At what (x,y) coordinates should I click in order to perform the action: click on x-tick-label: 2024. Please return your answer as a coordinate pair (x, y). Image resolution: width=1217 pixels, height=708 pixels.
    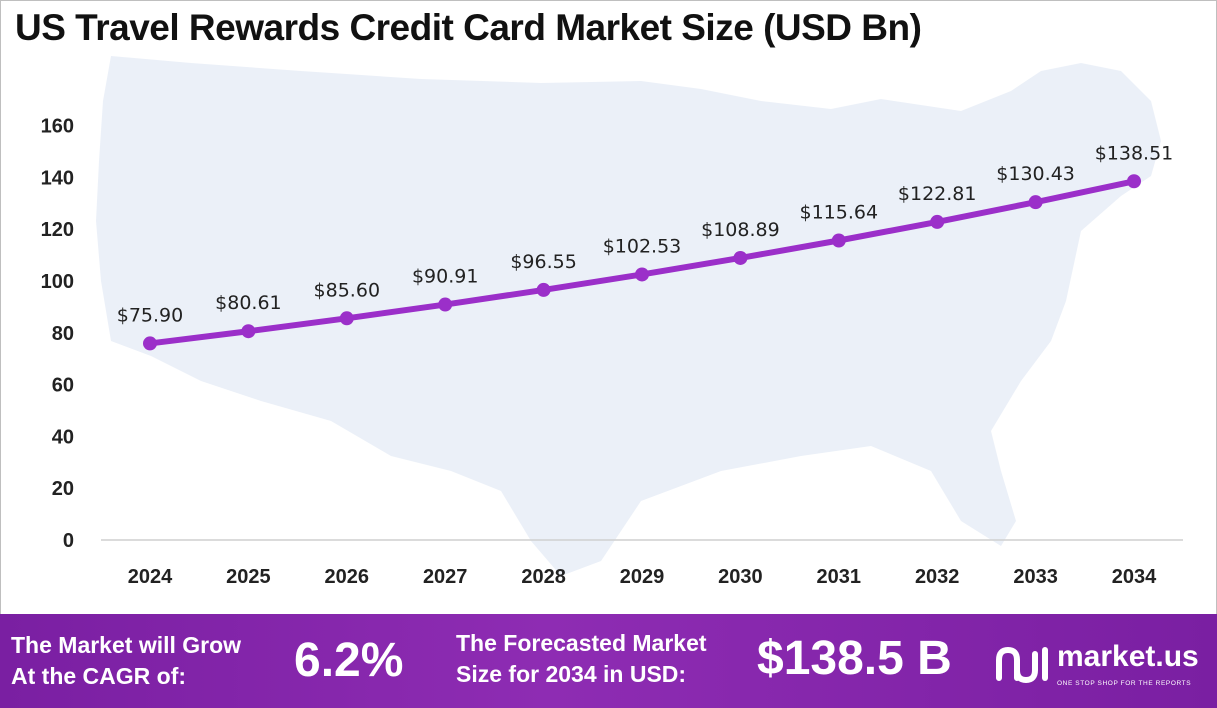
    Looking at the image, I should click on (150, 577).